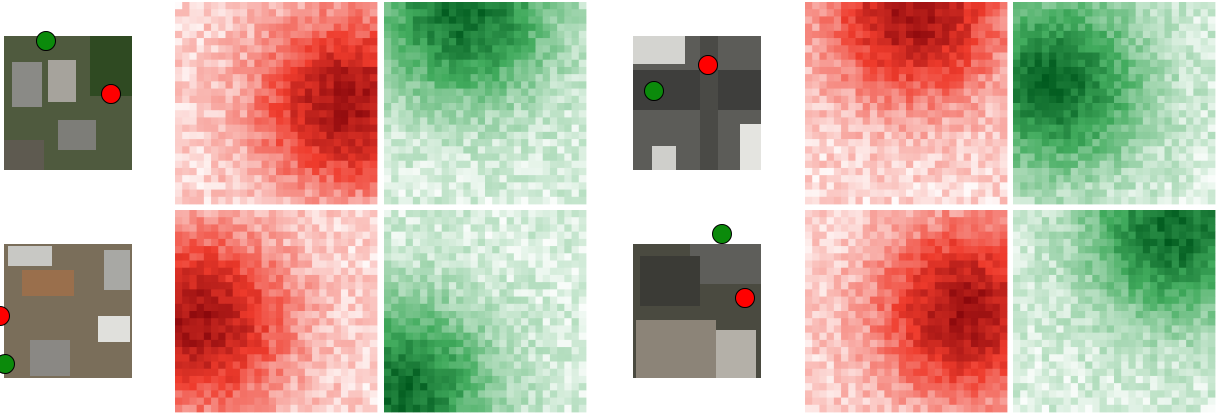  Describe the element at coordinates (906, 103) in the screenshot. I see `heatmap` at that location.